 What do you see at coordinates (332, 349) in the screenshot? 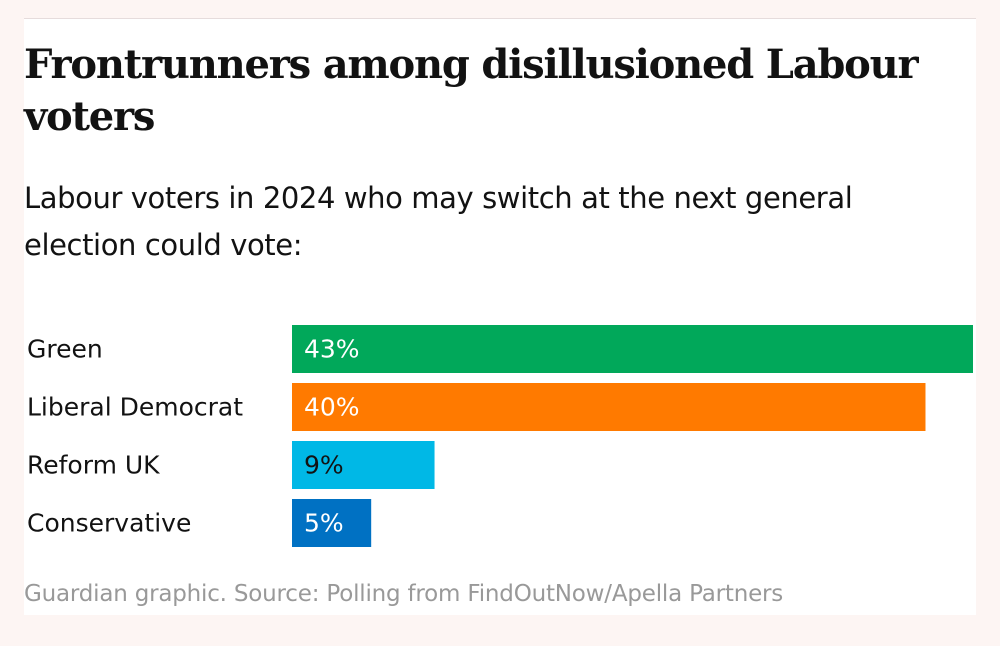
I see `value-label-green: 43%` at bounding box center [332, 349].